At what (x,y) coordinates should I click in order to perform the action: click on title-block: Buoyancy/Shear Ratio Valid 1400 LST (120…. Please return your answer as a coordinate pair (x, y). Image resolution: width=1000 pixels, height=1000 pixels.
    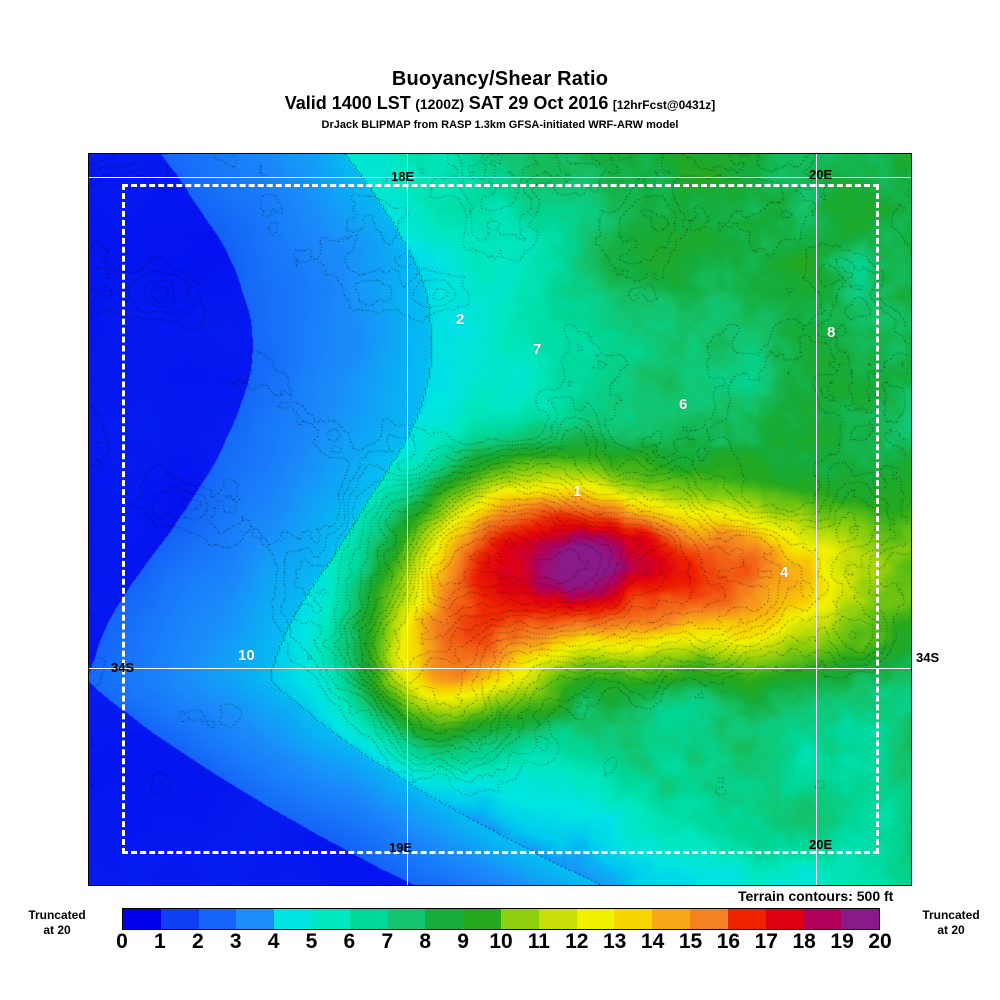
    Looking at the image, I should click on (500, 66).